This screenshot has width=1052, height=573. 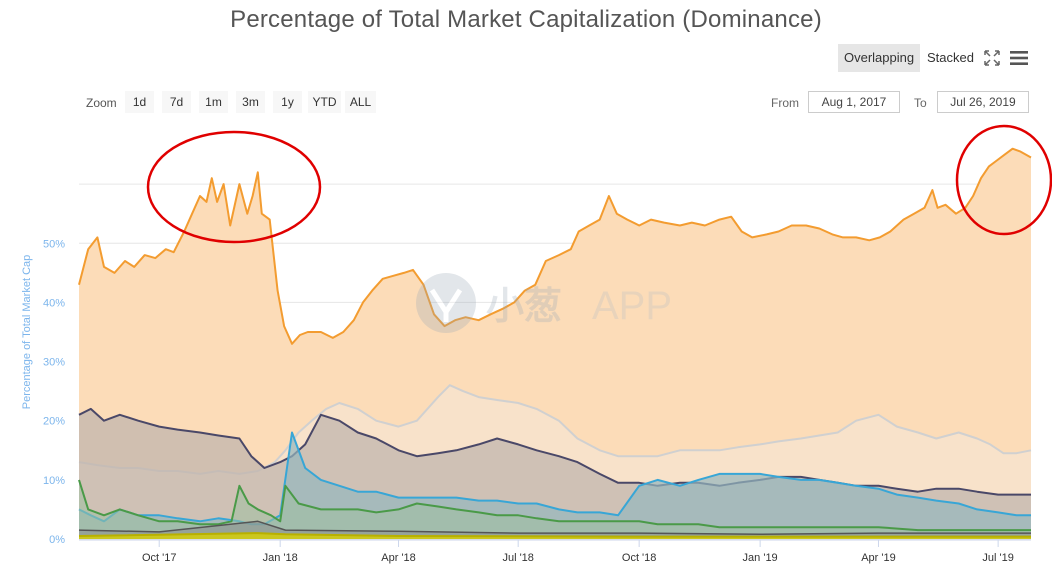 I want to click on x-tick-label: Jul '18, so click(x=517, y=558).